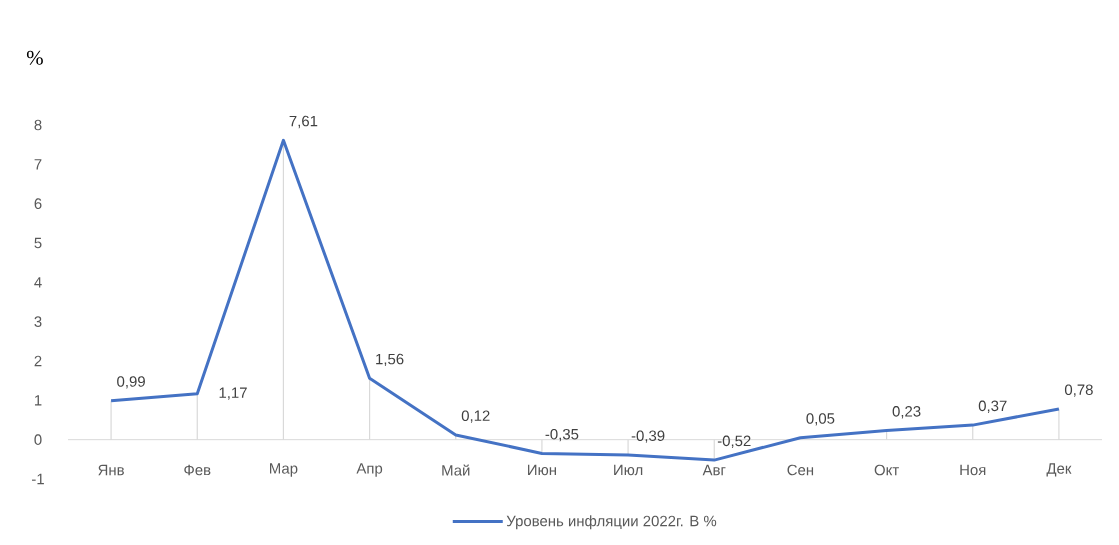 Image resolution: width=1119 pixels, height=545 pixels. I want to click on data-label: -0,35, so click(562, 435).